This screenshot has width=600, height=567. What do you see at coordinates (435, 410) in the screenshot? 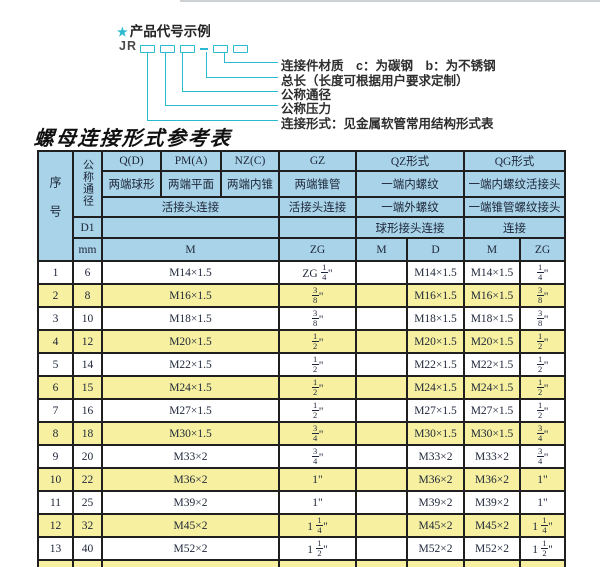
I see `cell-qz_d: M27×1.5` at bounding box center [435, 410].